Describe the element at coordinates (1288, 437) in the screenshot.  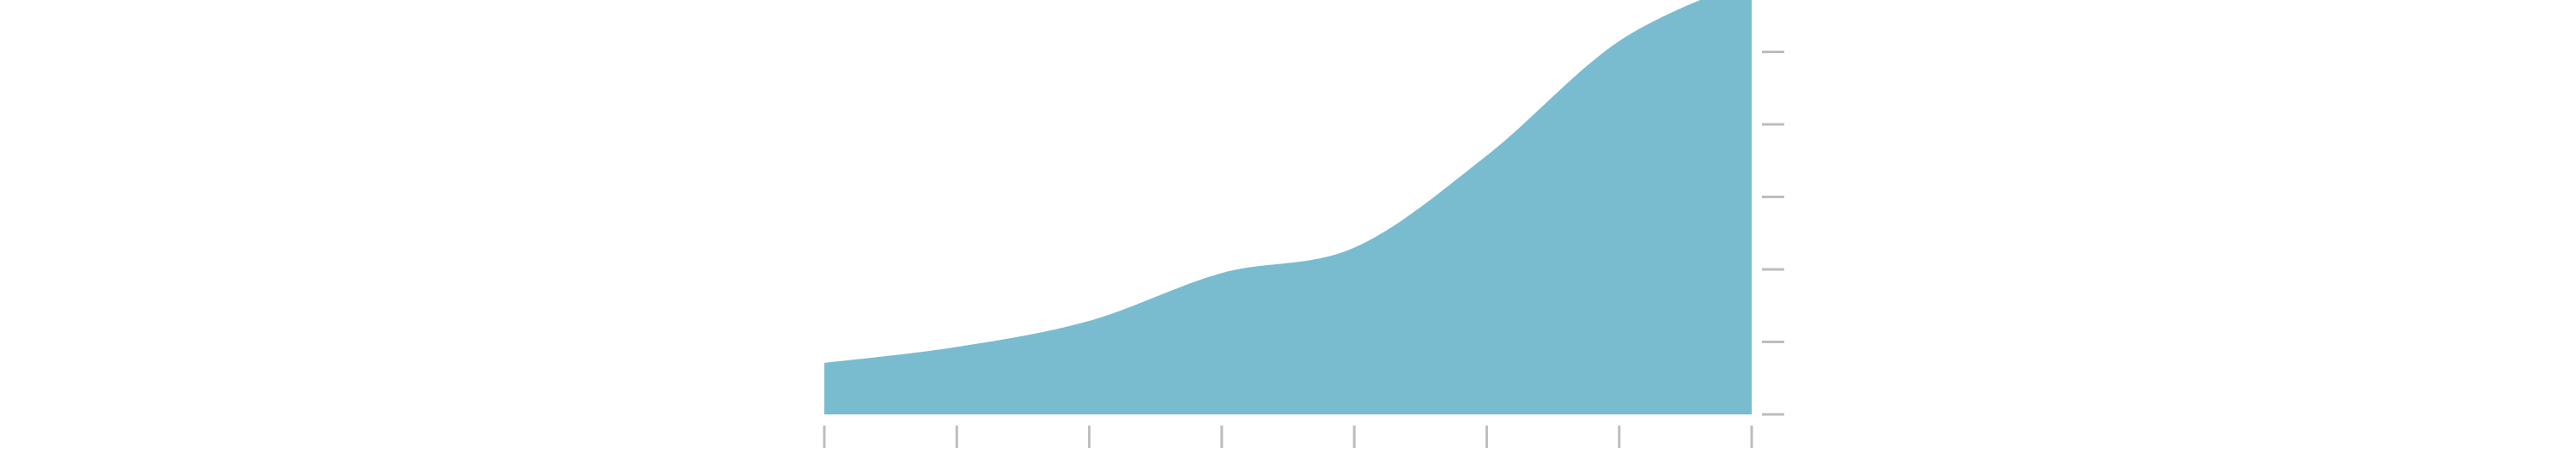
I see `x-axis` at that location.